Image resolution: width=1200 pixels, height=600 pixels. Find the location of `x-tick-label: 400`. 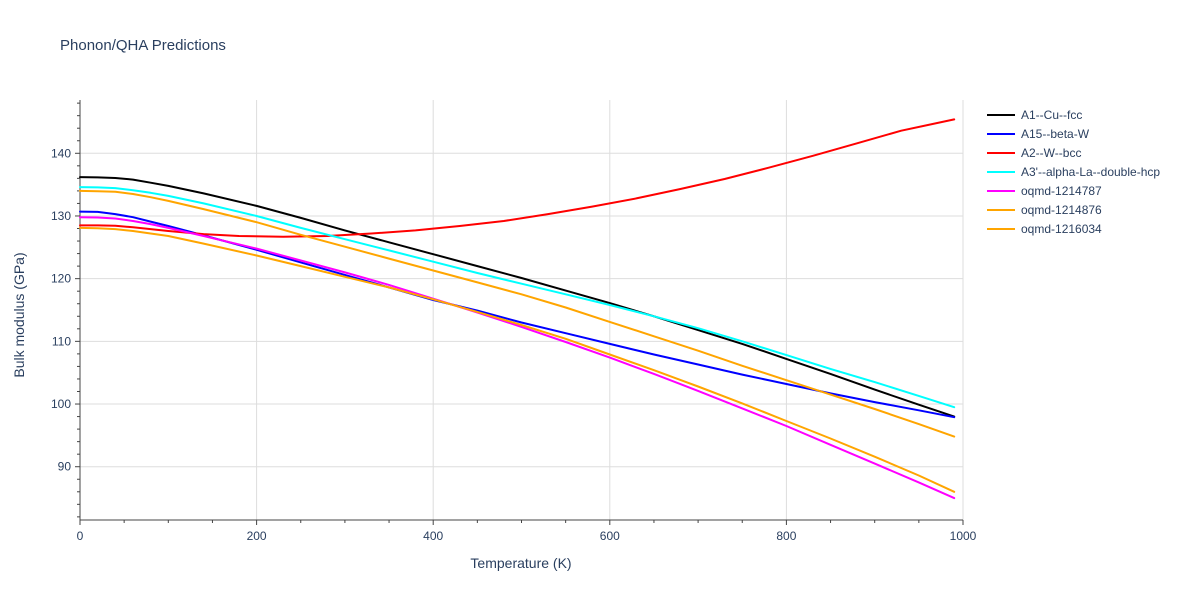

x-tick-label: 400 is located at coordinates (433, 536).